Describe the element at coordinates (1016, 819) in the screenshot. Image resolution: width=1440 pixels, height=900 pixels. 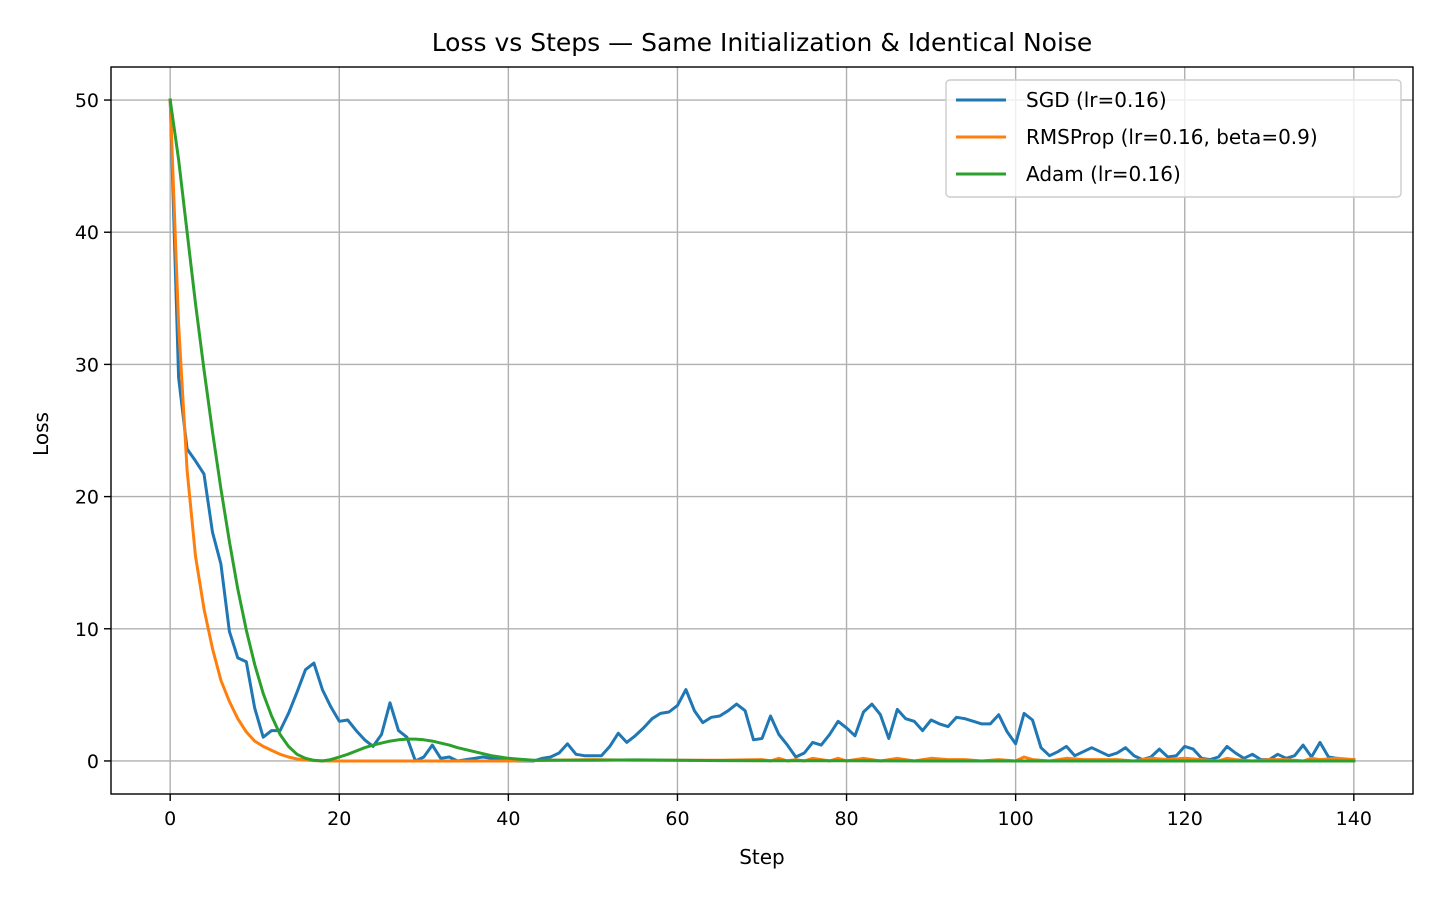
I see `x-tick-label: 100` at that location.